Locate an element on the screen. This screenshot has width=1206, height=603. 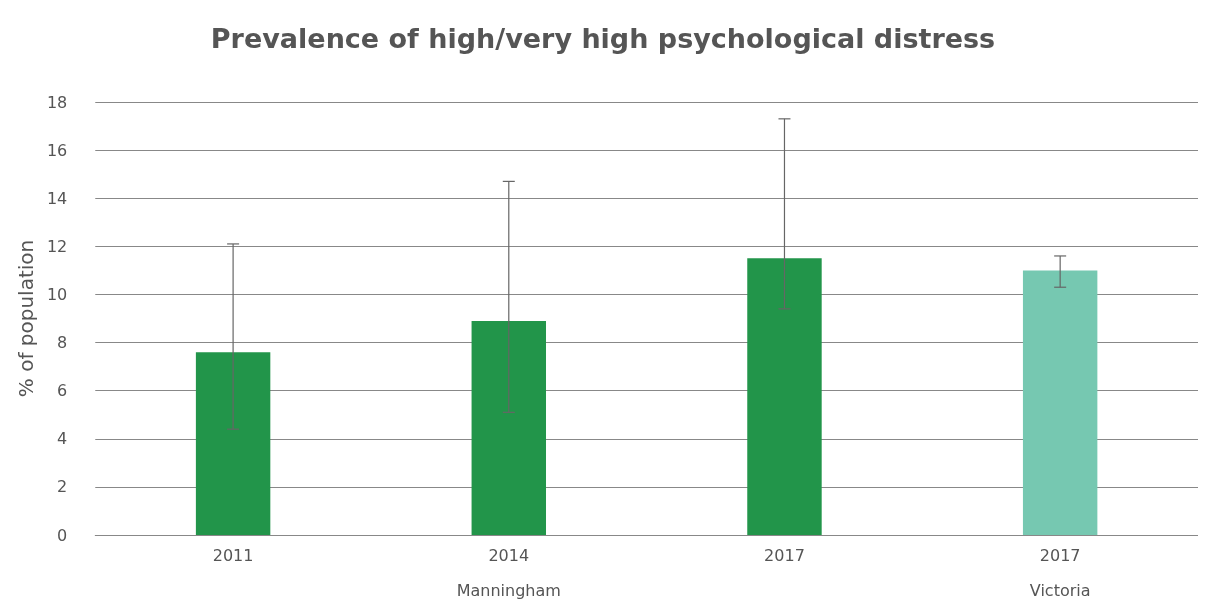
y-tick-label: 2 is located at coordinates (62, 487).